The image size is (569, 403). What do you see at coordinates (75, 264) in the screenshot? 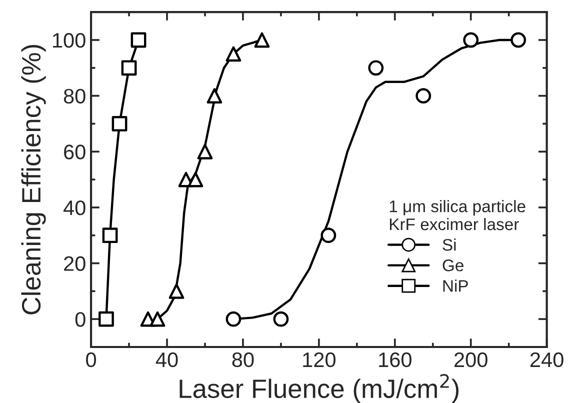
I see `y-tick-label: 20` at bounding box center [75, 264].